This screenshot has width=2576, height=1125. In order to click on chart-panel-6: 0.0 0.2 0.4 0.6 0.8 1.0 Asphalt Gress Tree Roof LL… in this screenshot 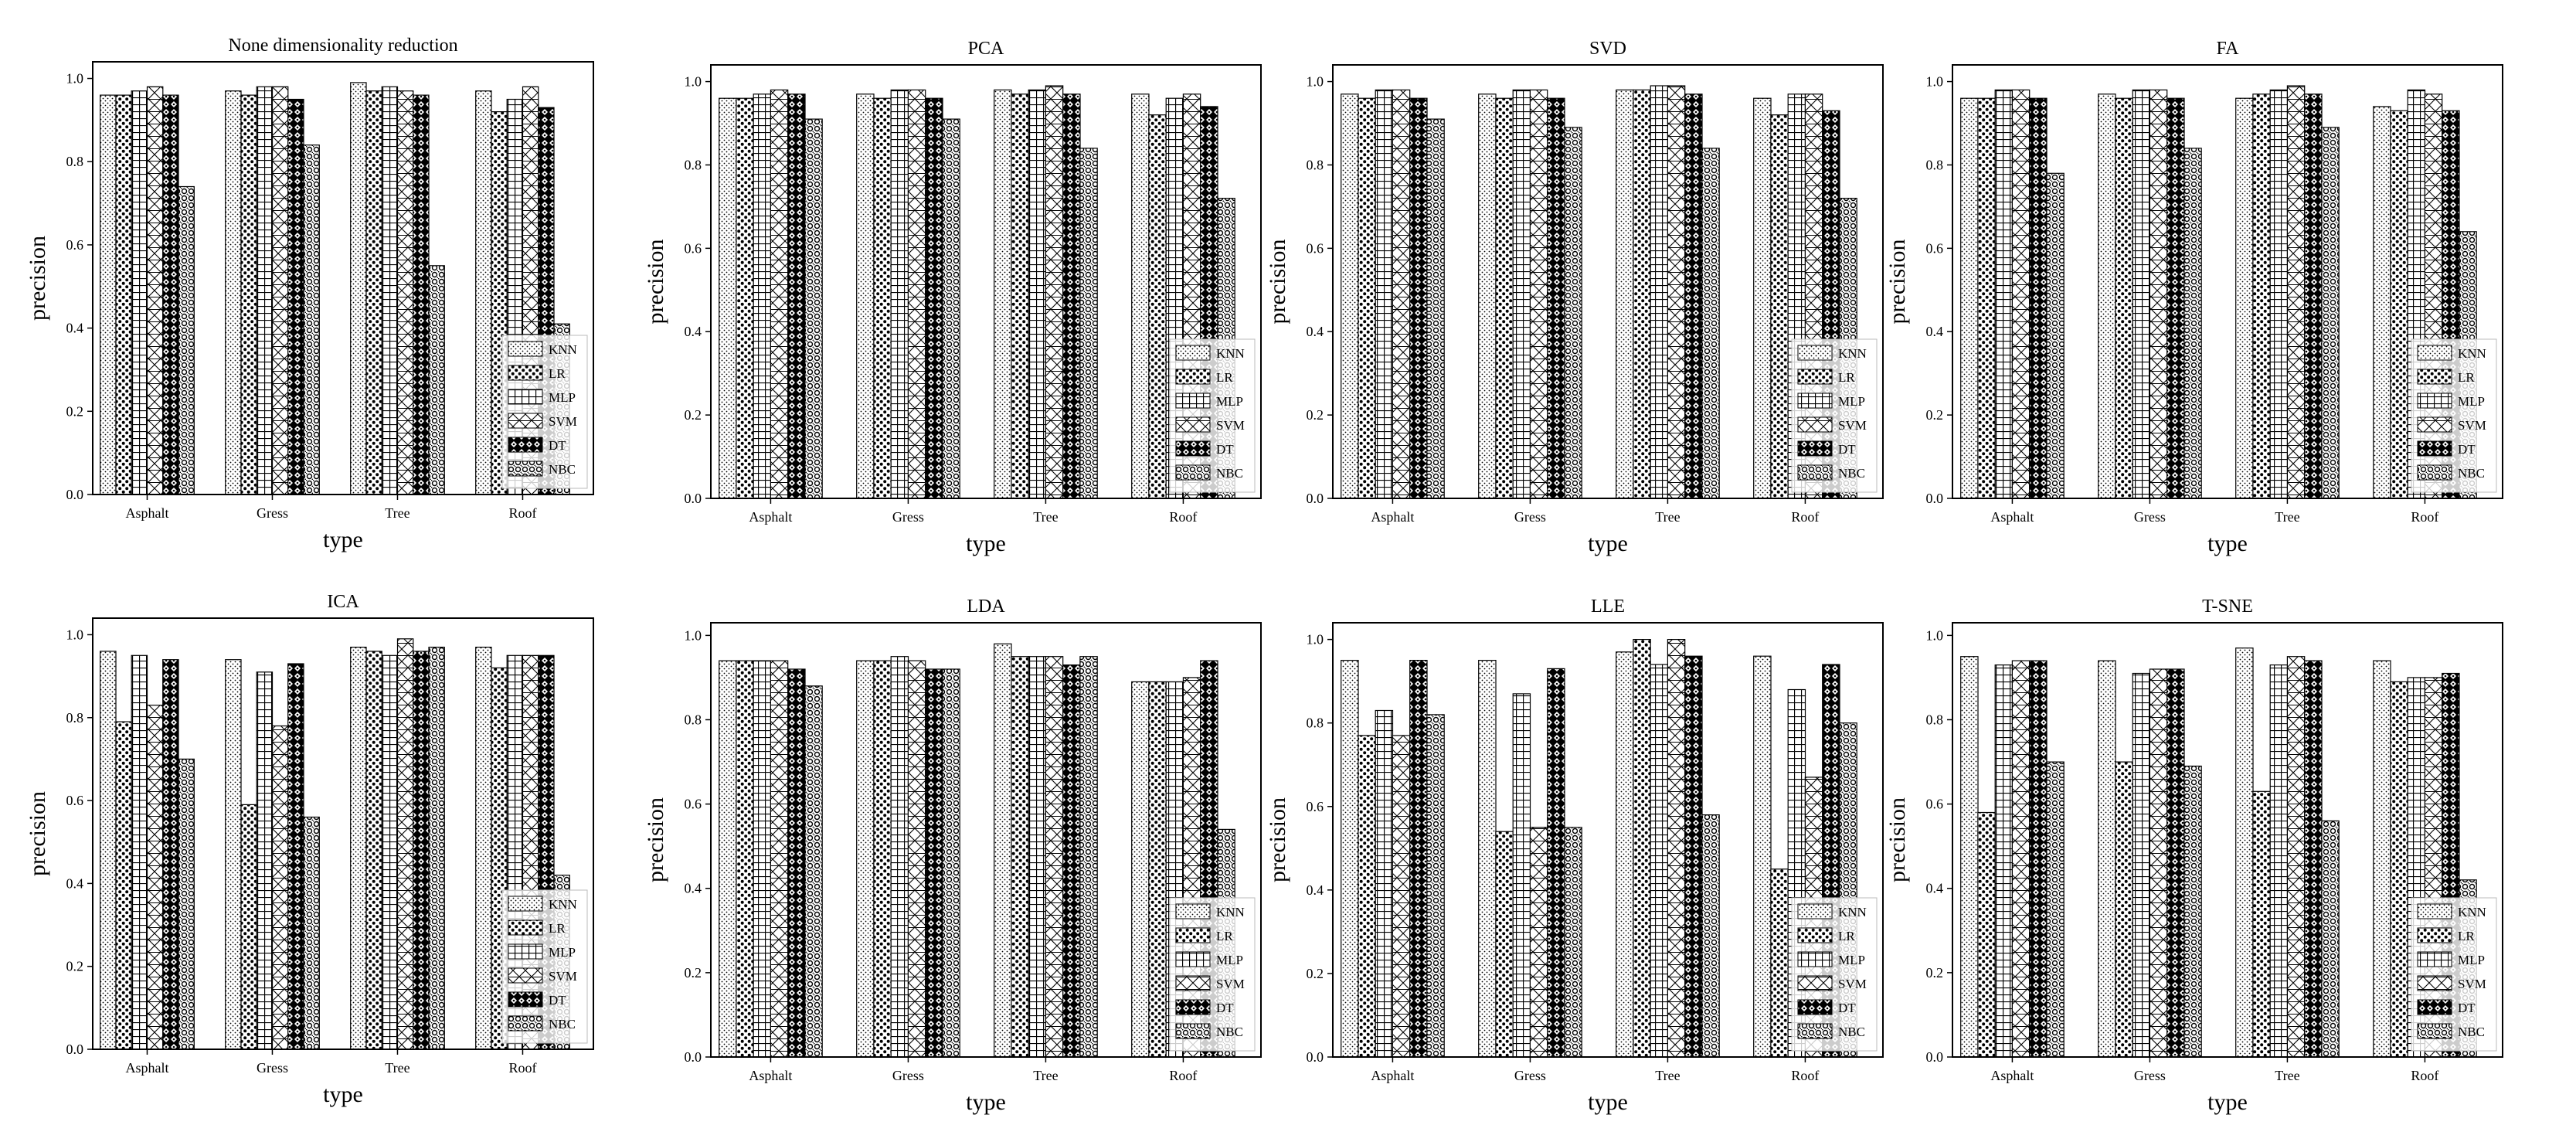, I will do `click(1574, 855)`.